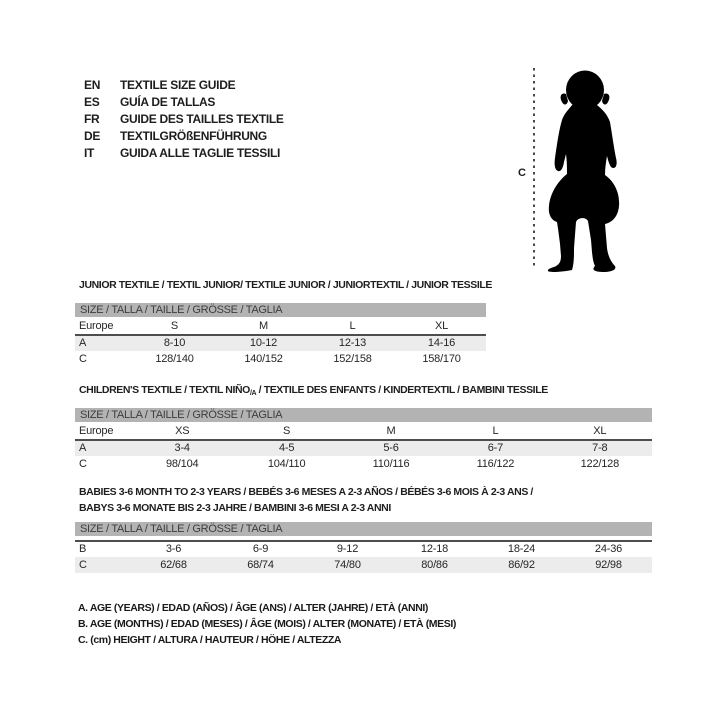 This screenshot has height=720, width=720. I want to click on data-cell: 74/80, so click(347, 564).